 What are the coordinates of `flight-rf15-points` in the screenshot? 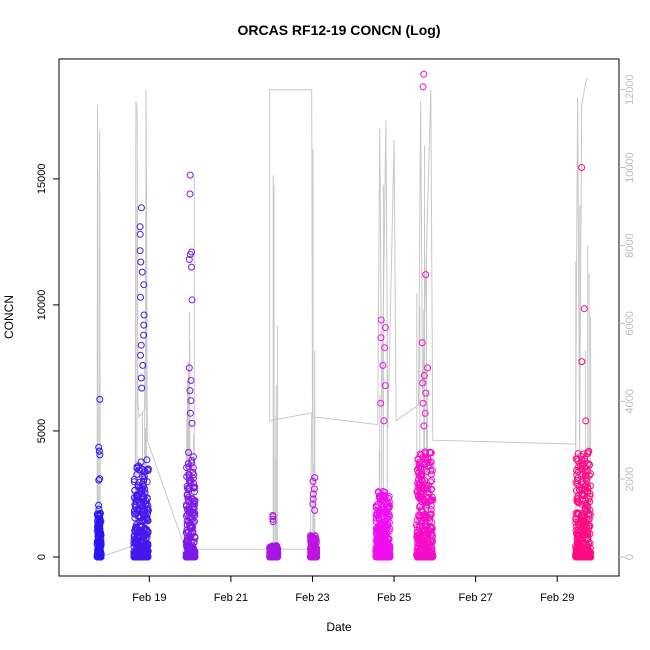 It's located at (274, 536).